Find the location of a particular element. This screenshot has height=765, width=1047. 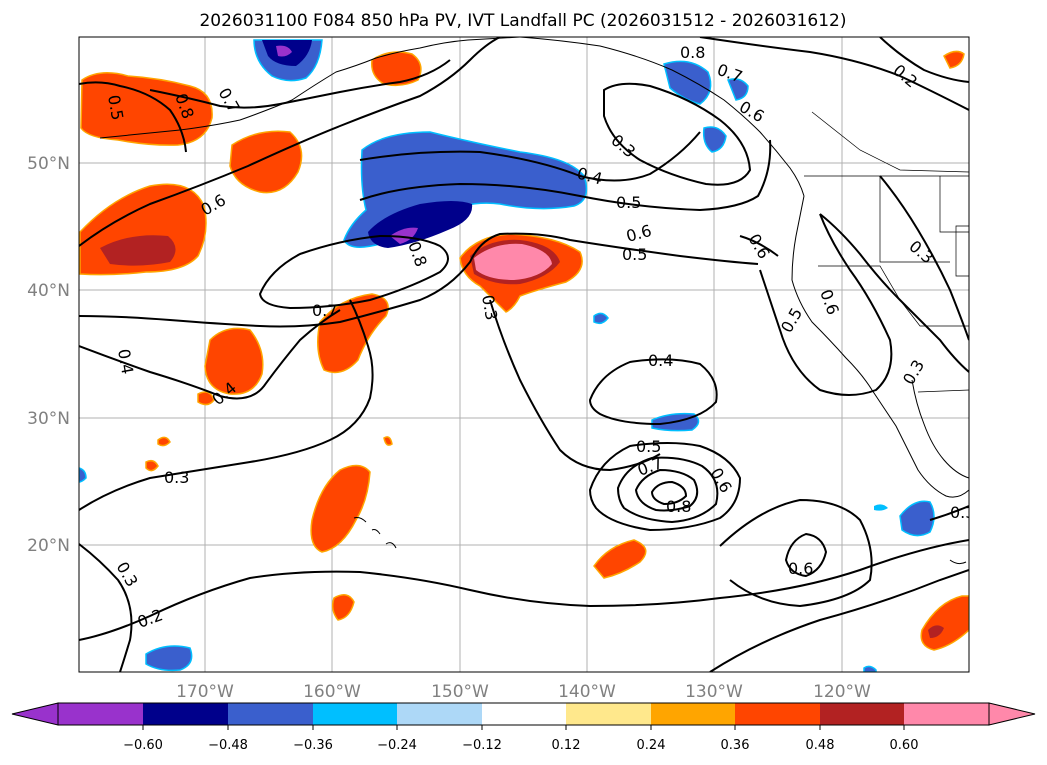

positive-anomaly-w-dot is located at coordinates (206, 398).